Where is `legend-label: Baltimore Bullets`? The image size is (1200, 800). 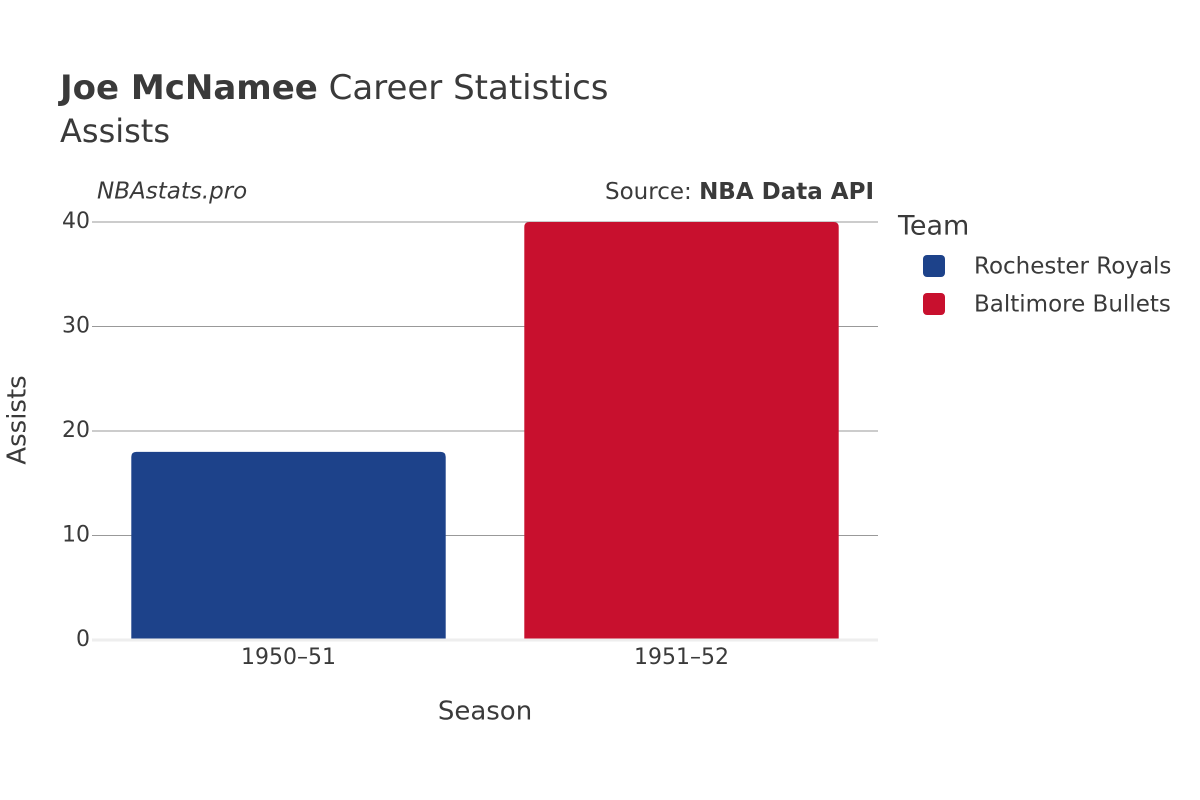
legend-label: Baltimore Bullets is located at coordinates (1072, 305).